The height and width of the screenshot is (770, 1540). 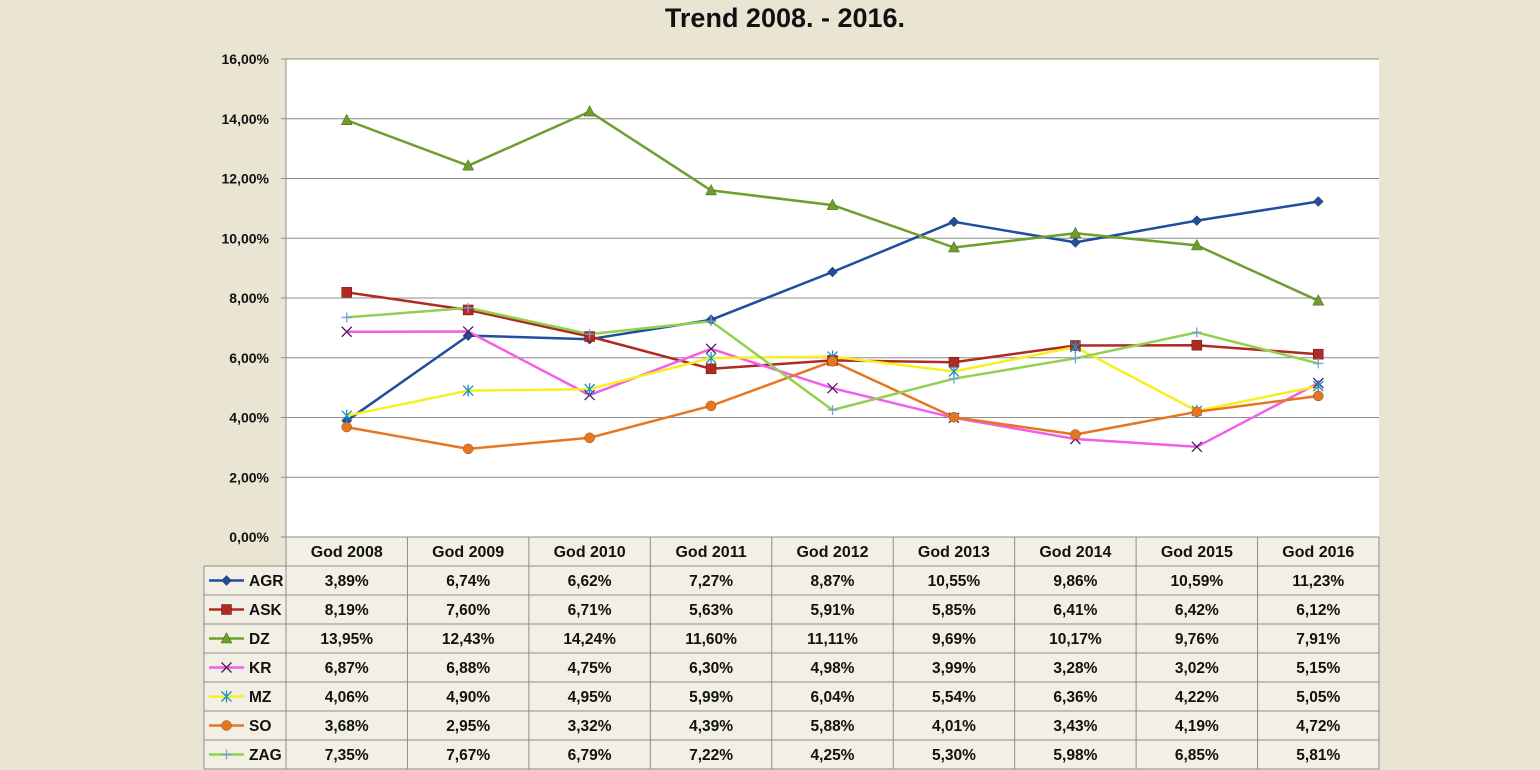 What do you see at coordinates (1197, 755) in the screenshot?
I see `table-cell: 6,85%` at bounding box center [1197, 755].